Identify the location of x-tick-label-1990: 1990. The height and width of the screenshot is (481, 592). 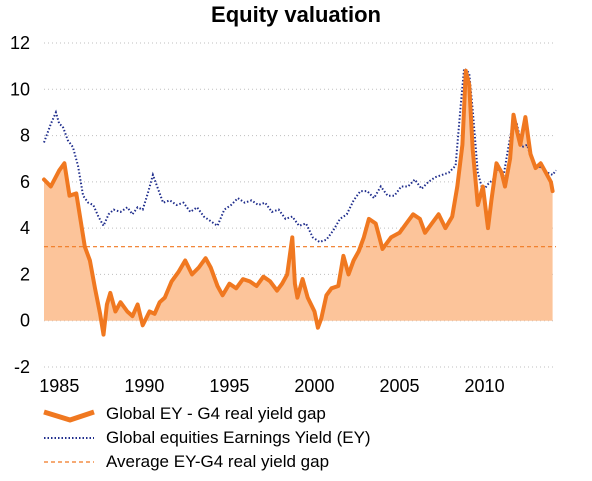
(144, 386).